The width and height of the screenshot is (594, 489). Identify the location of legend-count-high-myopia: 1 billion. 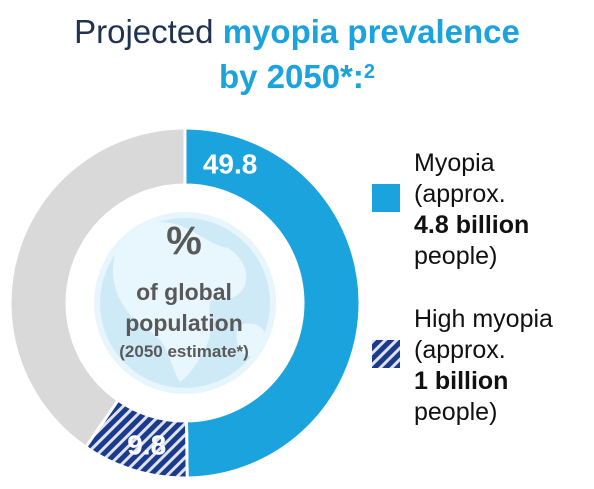
(461, 381).